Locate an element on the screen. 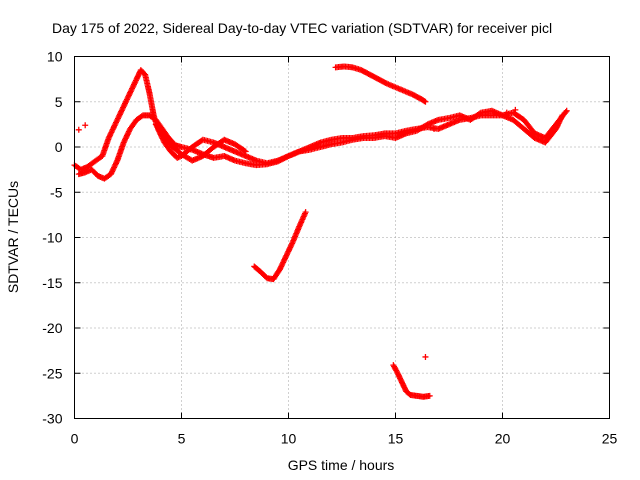 The image size is (640, 480). y-tick-label: -25 is located at coordinates (52, 373).